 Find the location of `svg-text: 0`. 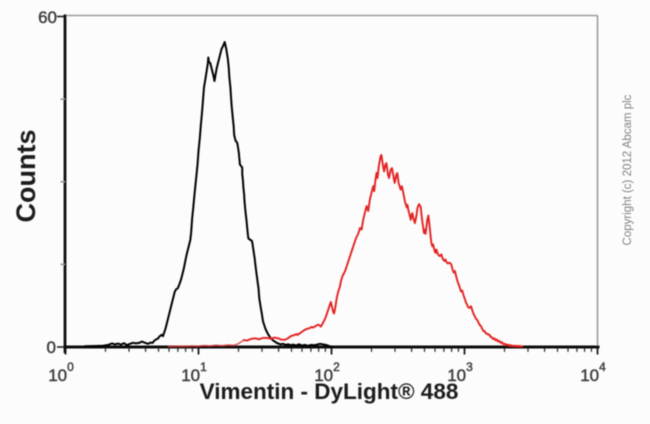

svg-text: 0 is located at coordinates (51, 347).